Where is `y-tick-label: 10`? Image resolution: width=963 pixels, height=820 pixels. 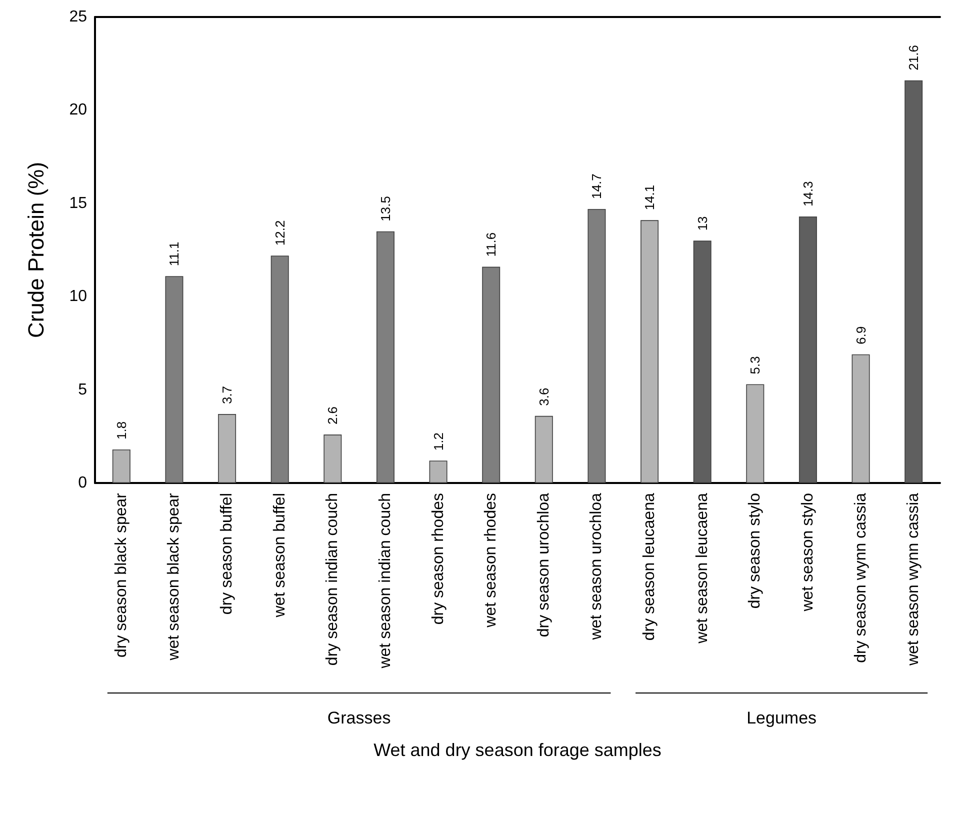 y-tick-label: 10 is located at coordinates (78, 297).